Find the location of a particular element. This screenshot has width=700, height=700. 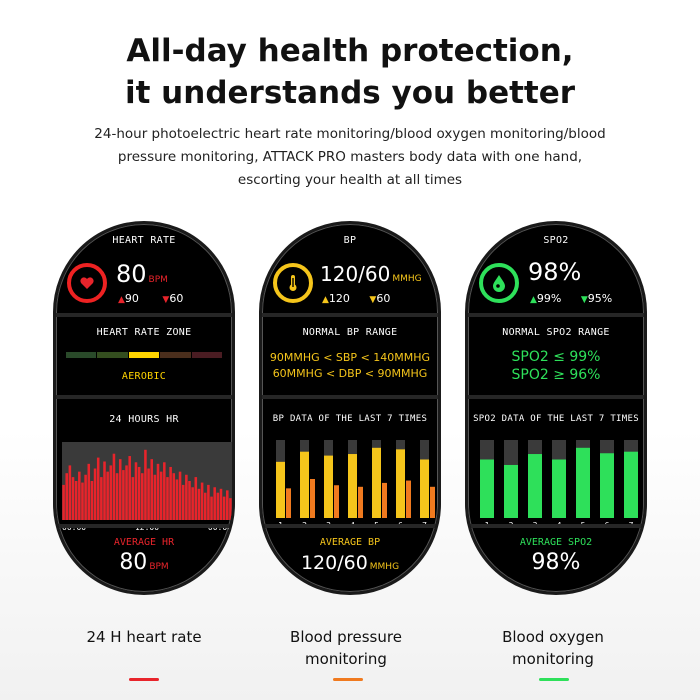

hr-avg-label: AVERAGE HR is located at coordinates (144, 542).